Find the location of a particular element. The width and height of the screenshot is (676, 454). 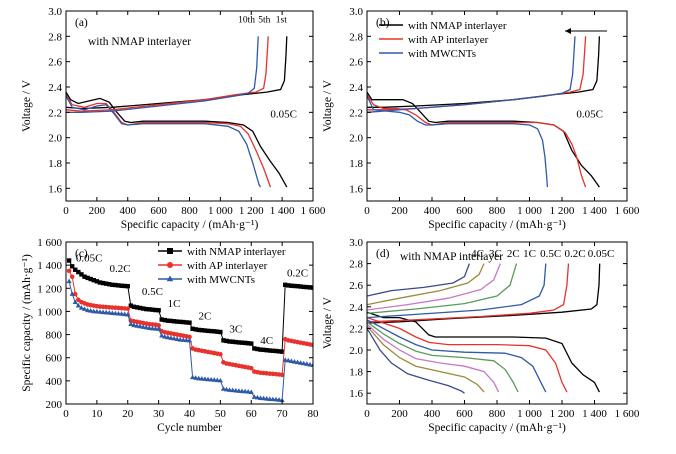

y-tick-label: 3.0 is located at coordinates (55, 12).